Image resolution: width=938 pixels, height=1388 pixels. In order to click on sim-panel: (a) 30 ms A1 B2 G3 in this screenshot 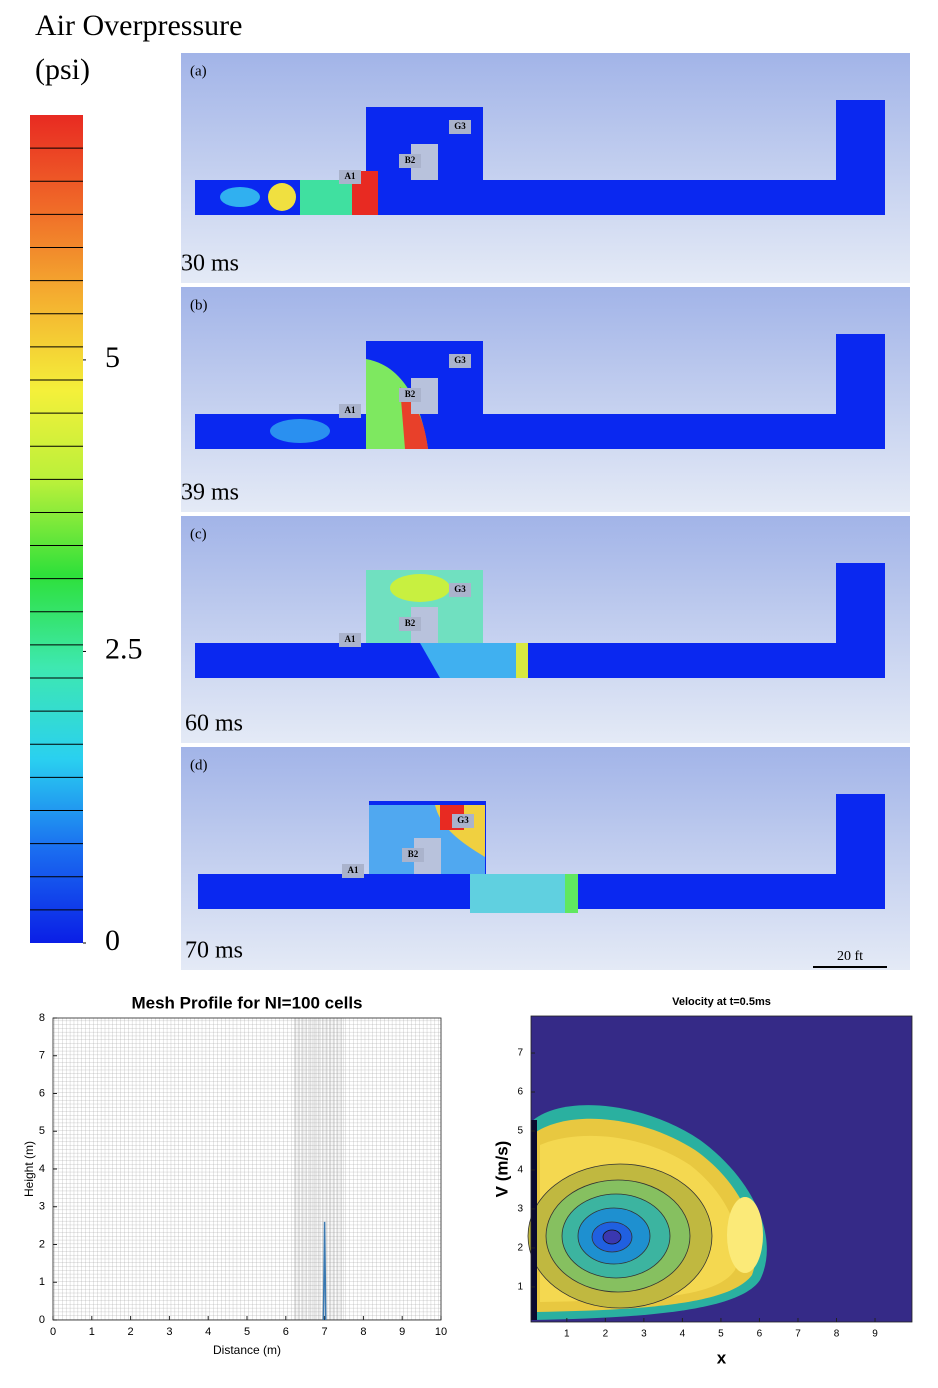, I will do `click(545, 168)`.